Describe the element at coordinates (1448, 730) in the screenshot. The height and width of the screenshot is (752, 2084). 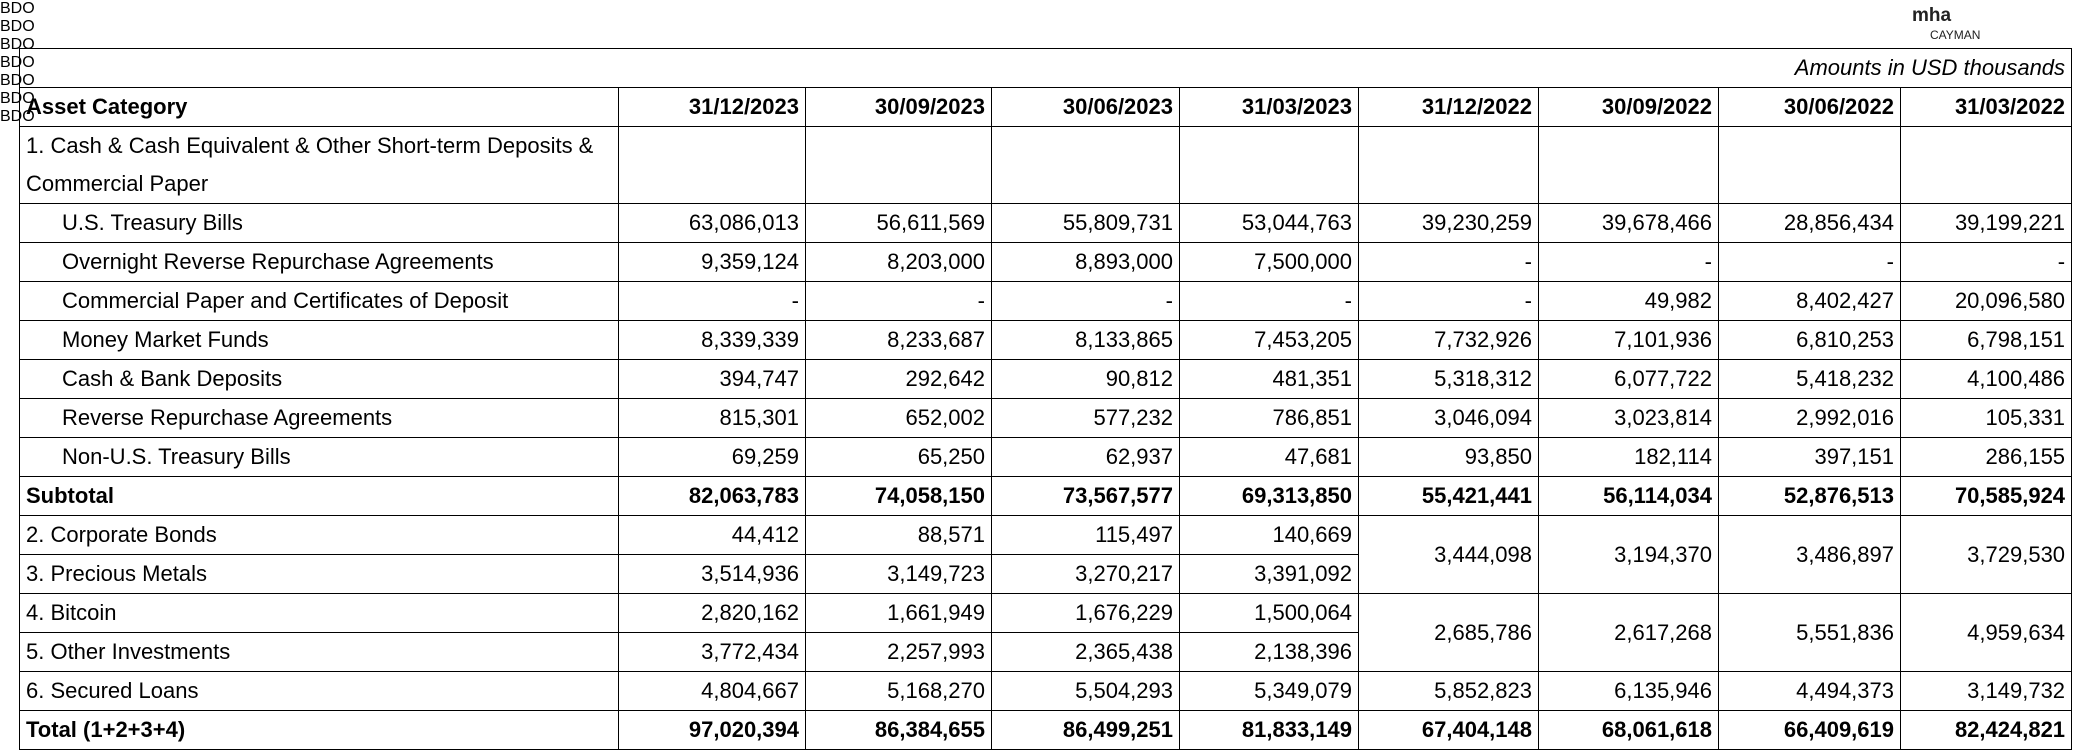
I see `cell: 67,404,148` at that location.